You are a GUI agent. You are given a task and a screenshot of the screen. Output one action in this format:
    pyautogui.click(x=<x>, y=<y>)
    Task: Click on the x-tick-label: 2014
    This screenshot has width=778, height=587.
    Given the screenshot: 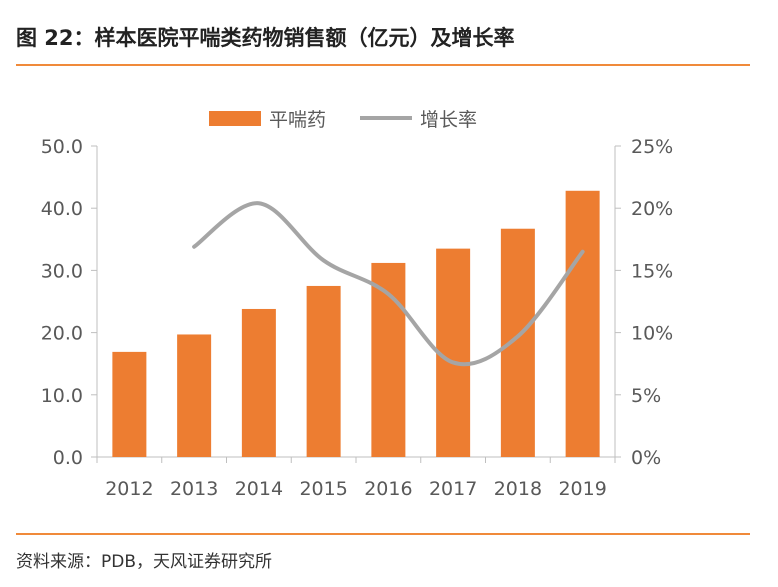 What is the action you would take?
    pyautogui.click(x=259, y=489)
    